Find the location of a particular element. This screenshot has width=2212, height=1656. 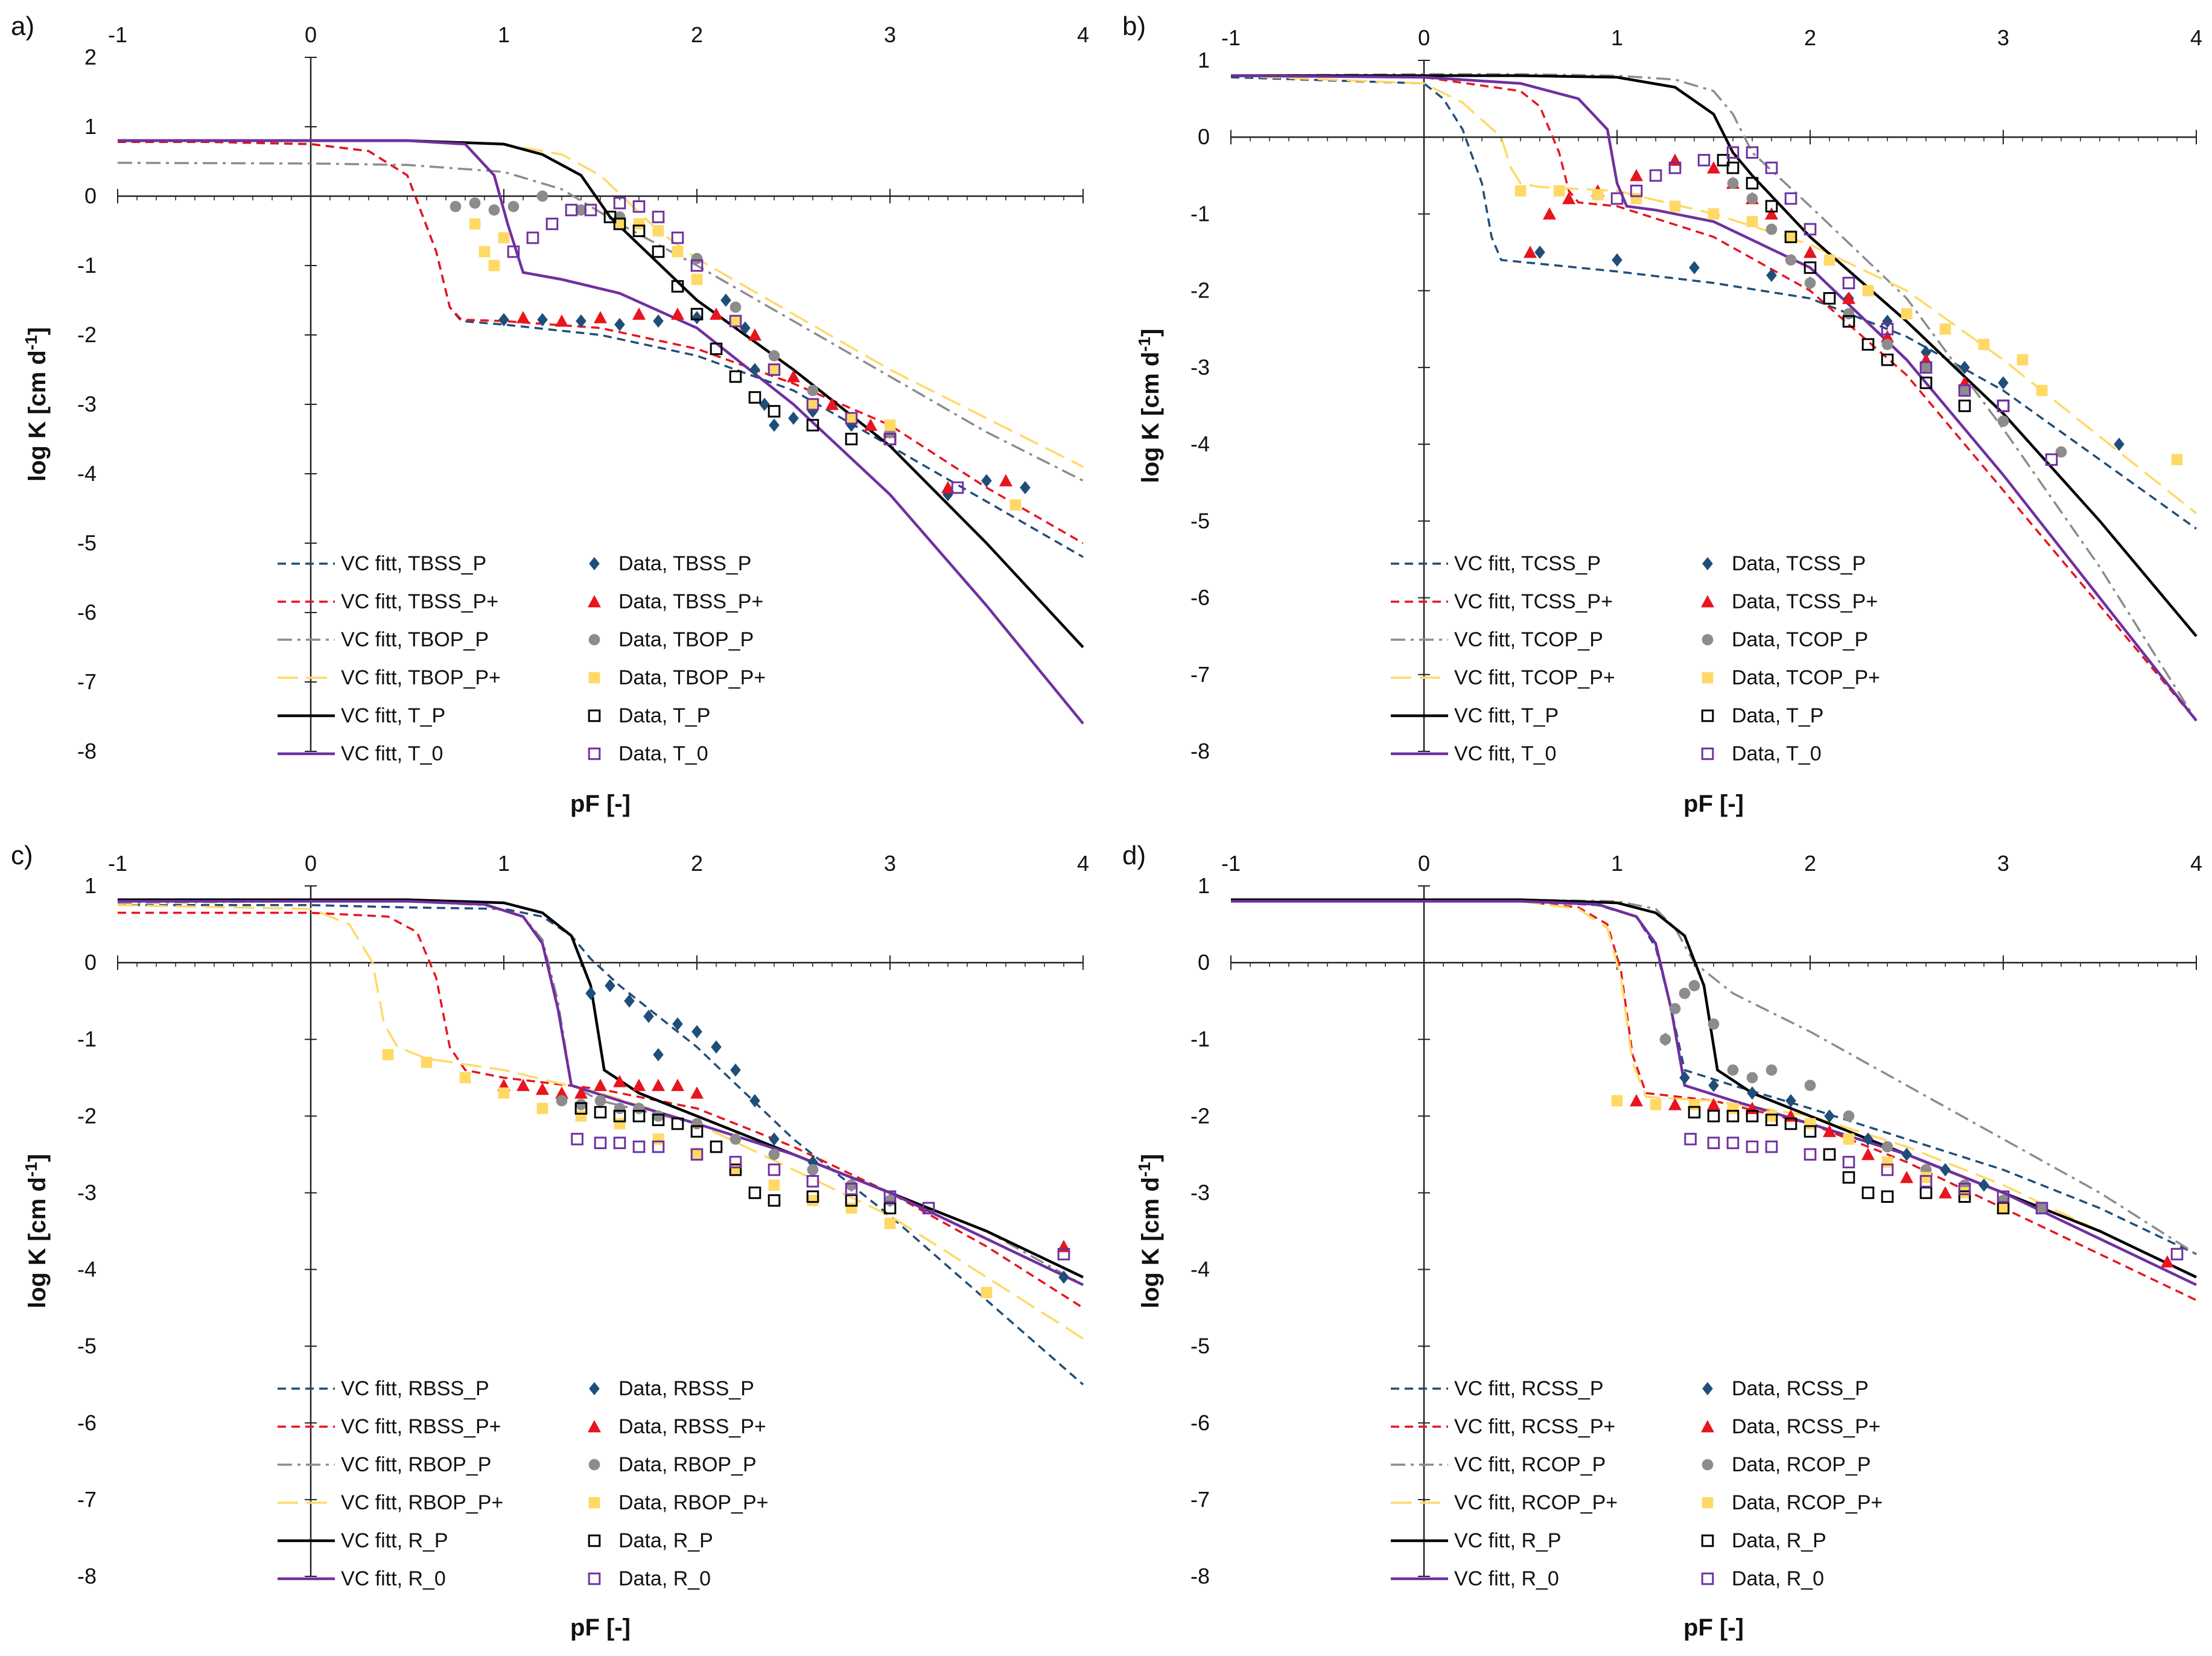

legend-label: VC fitt, T_0 is located at coordinates (1505, 753).